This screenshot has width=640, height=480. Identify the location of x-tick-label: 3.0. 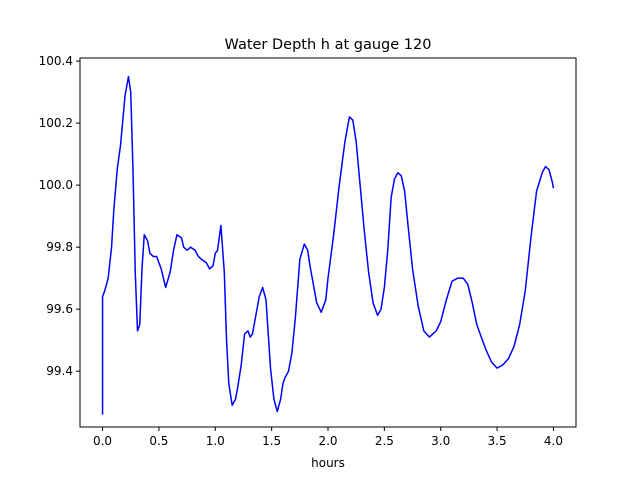
(440, 441).